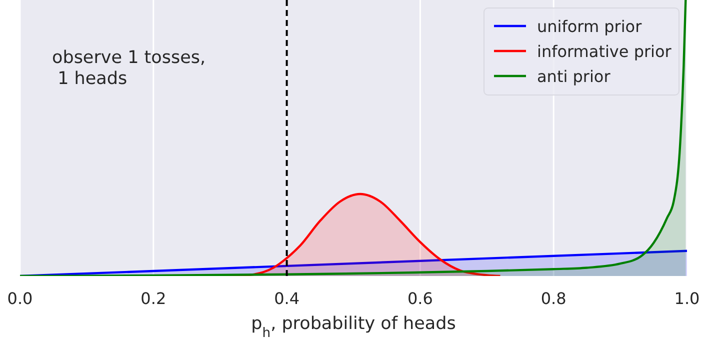 This screenshot has width=706, height=339. Describe the element at coordinates (420, 298) in the screenshot. I see `x-tick-label: 0.6` at that location.